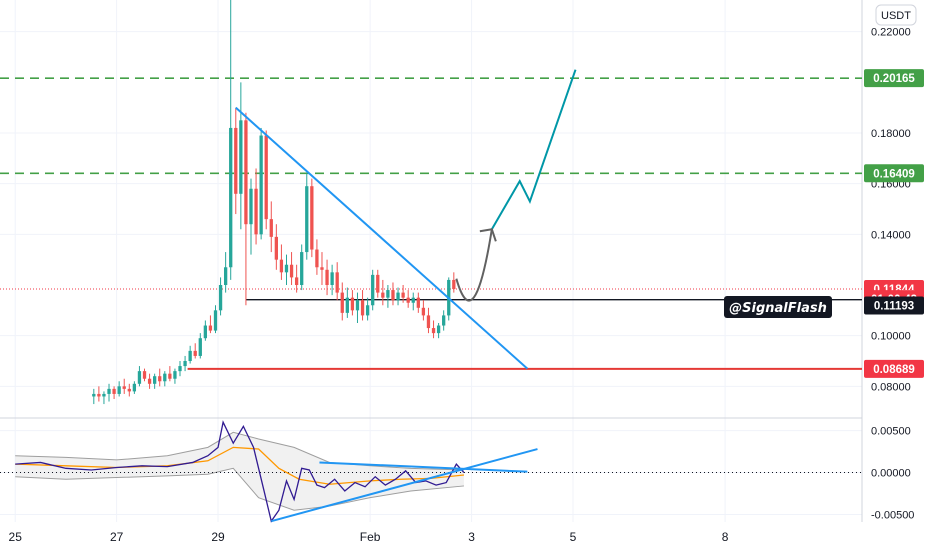 The image size is (932, 550). What do you see at coordinates (891, 134) in the screenshot?
I see `price-tick-label: 0.18000` at bounding box center [891, 134].